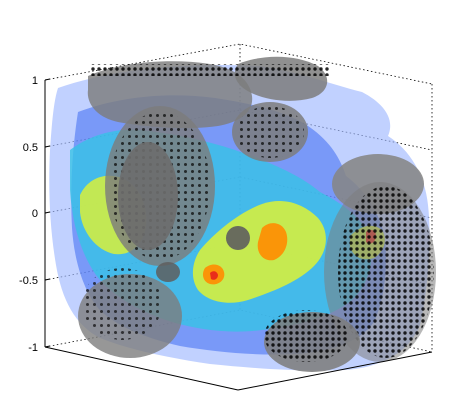 The width and height of the screenshot is (452, 409). What do you see at coordinates (47, 146) in the screenshot?
I see `z-tick-mark-0.5` at bounding box center [47, 146].